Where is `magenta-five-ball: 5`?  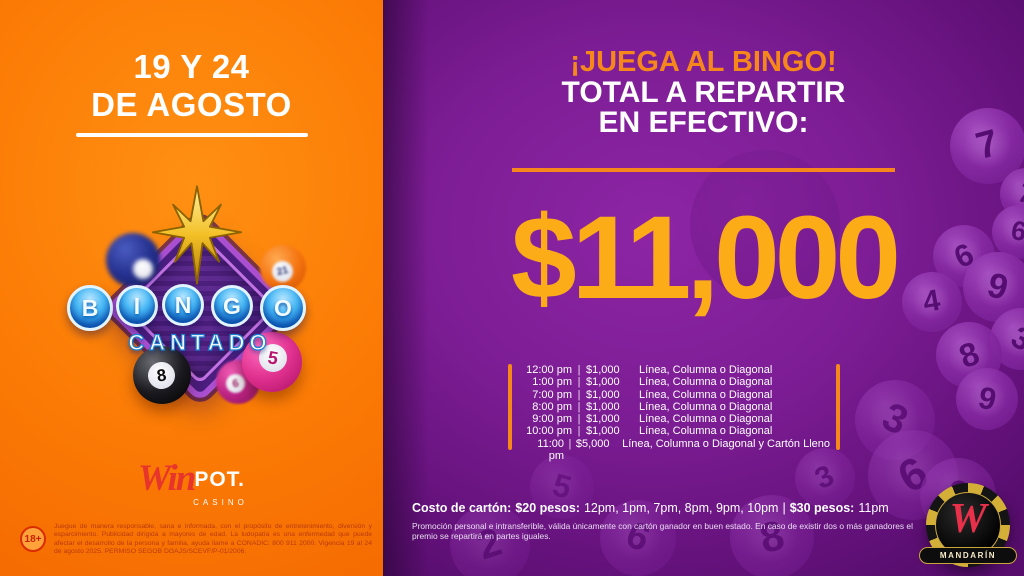 magenta-five-ball: 5 is located at coordinates (272, 362).